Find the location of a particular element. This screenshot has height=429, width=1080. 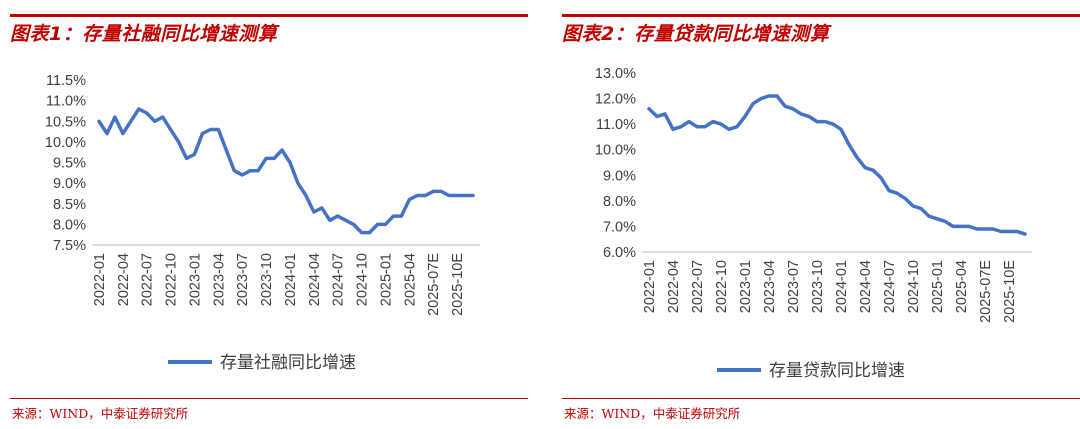

y-tick-label: 9.5% is located at coordinates (69, 164).